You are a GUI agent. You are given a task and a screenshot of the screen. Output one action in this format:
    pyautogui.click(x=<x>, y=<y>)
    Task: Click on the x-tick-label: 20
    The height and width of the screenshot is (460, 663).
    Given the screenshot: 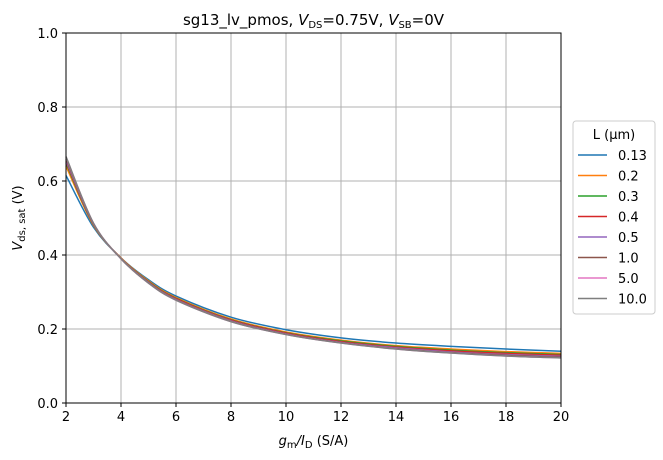 What is the action you would take?
    pyautogui.click(x=561, y=417)
    